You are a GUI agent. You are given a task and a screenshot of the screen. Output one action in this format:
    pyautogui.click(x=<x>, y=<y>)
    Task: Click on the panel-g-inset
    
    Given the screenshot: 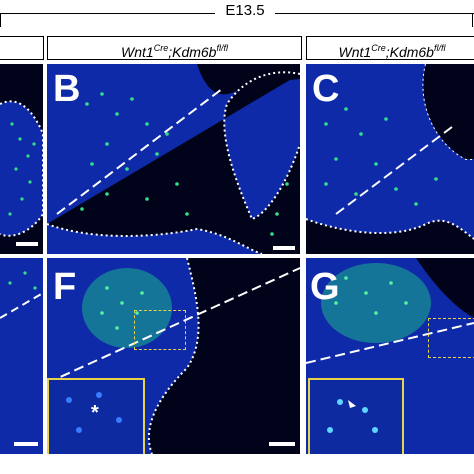 What is the action you would take?
    pyautogui.click(x=356, y=416)
    